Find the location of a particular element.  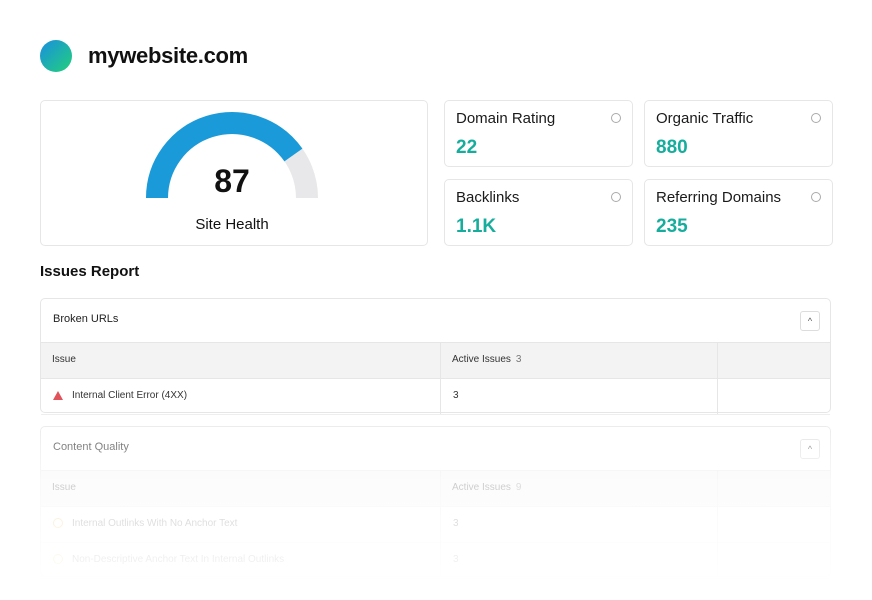

column-header: Active Issues 9 is located at coordinates (487, 487).